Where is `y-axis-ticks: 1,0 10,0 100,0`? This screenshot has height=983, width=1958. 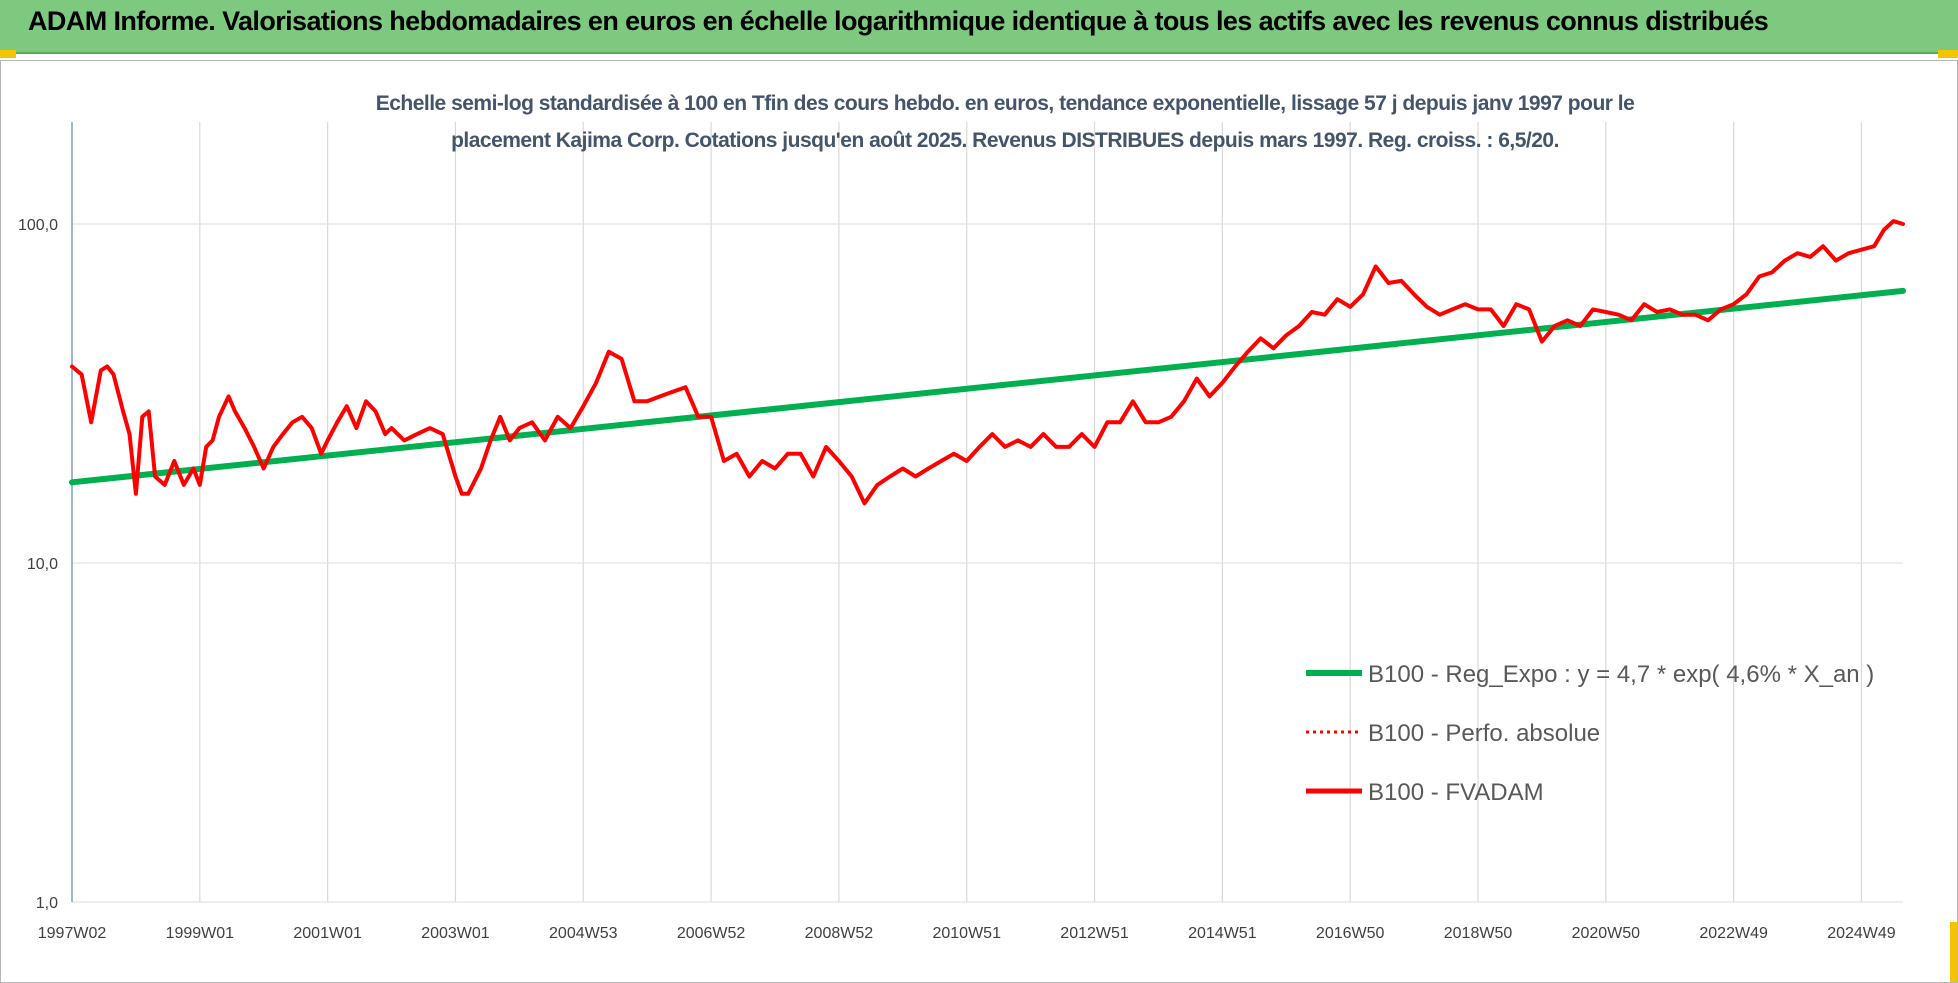 y-axis-ticks: 1,0 10,0 100,0 is located at coordinates (38, 564).